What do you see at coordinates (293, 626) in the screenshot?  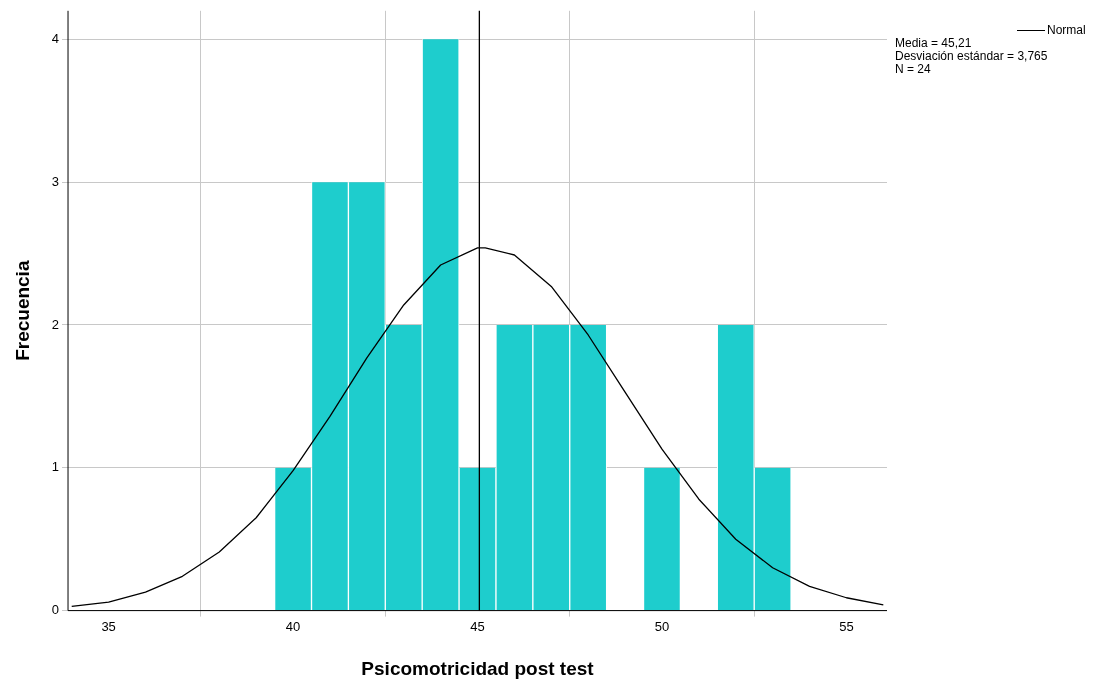 I see `x-tick-label: 40` at bounding box center [293, 626].